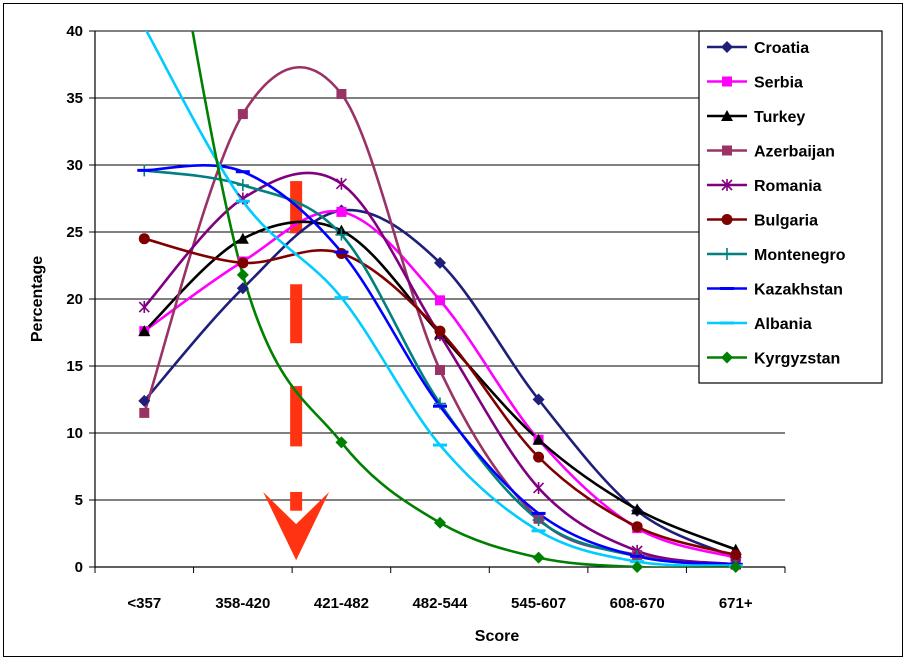  Describe the element at coordinates (74, 98) in the screenshot. I see `y-tick-label: 35` at that location.